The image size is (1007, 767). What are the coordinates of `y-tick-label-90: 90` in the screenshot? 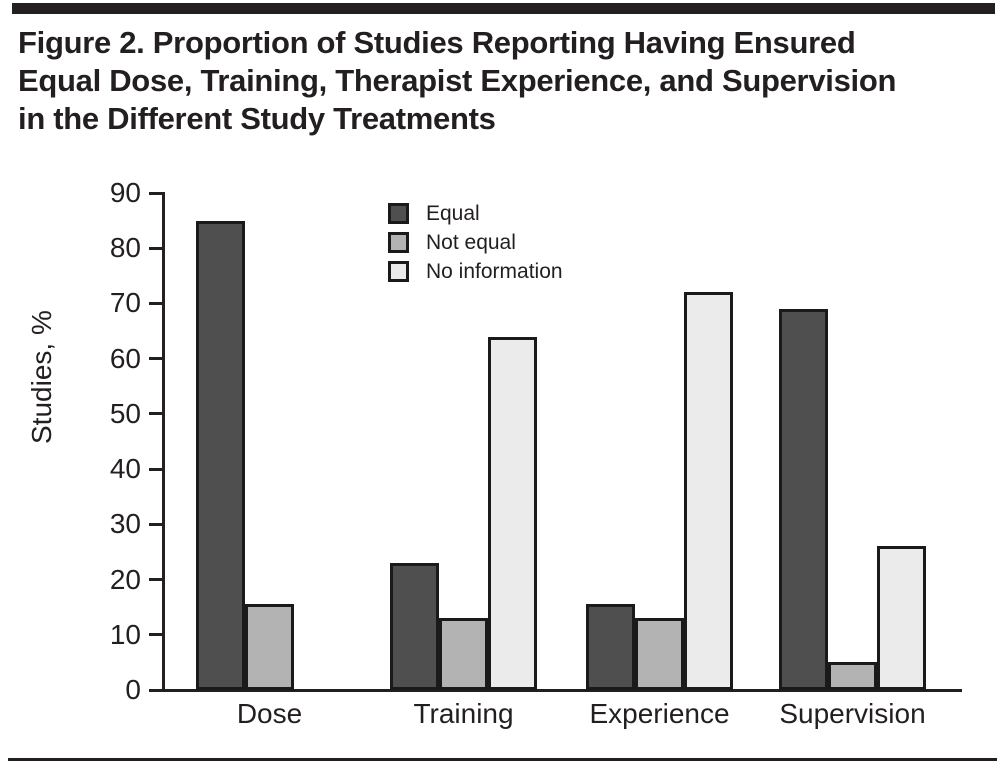 It's located at (125, 192).